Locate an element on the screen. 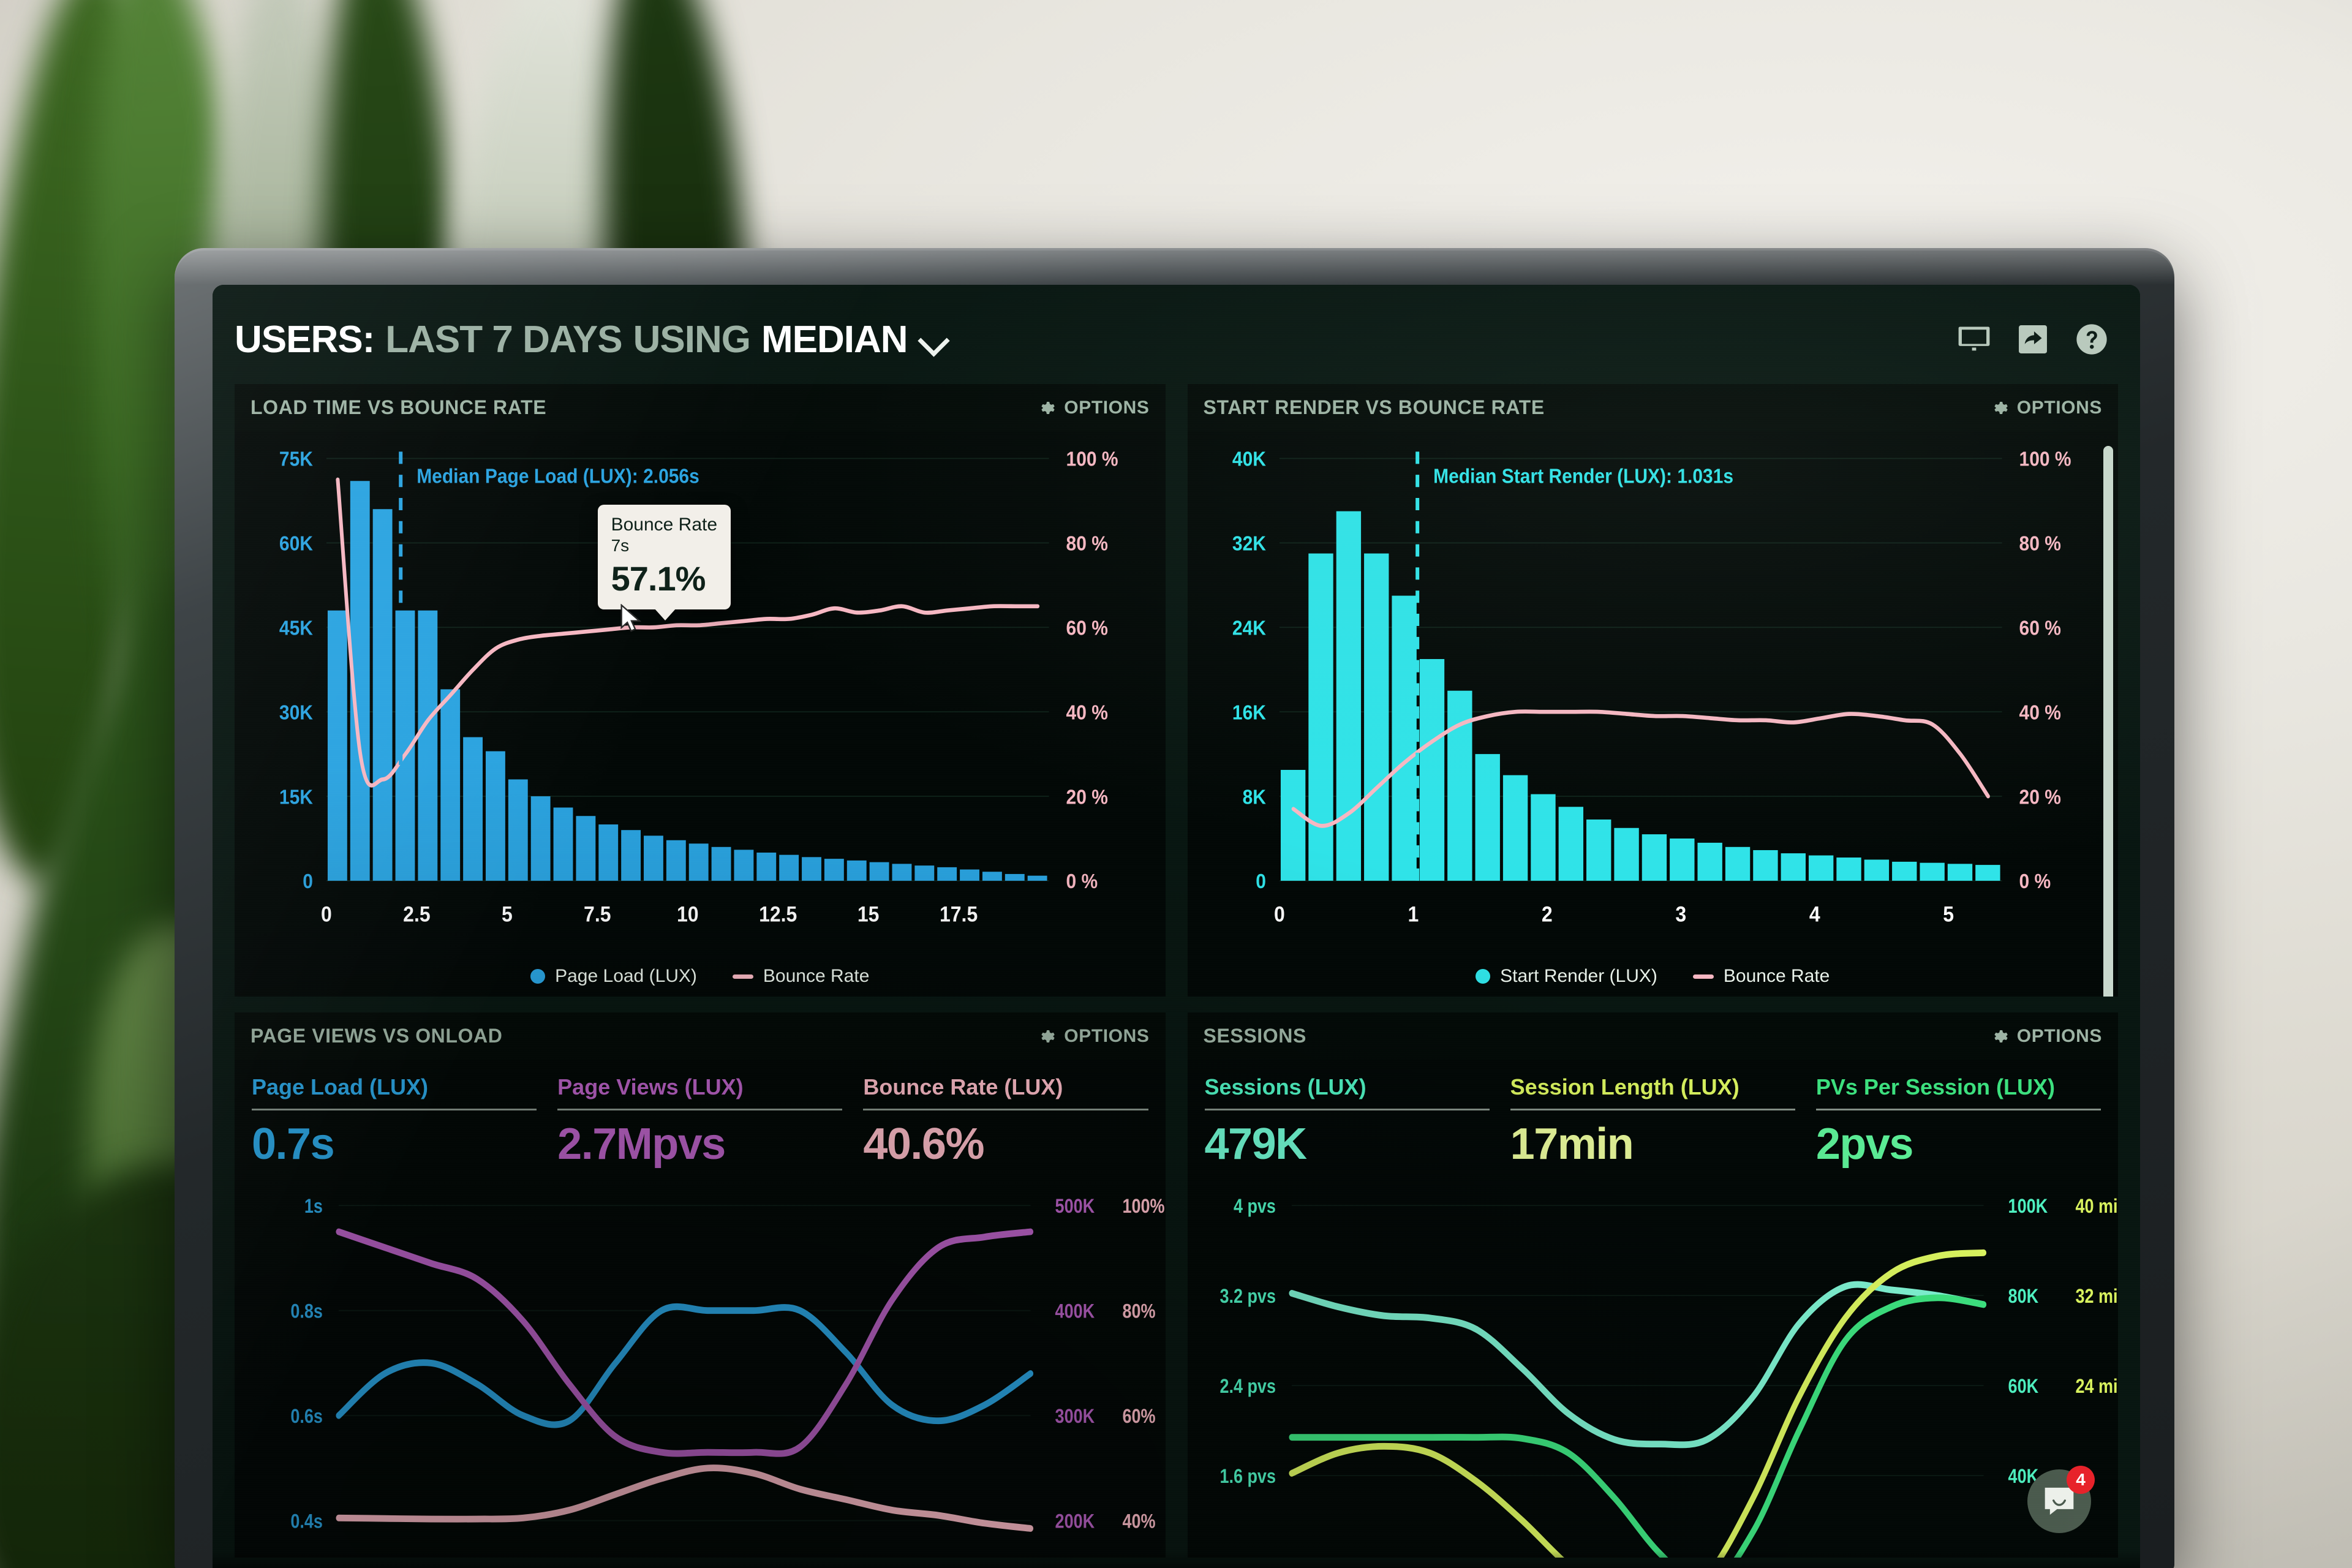 The height and width of the screenshot is (1568, 2352). svg-text: 15K is located at coordinates (296, 797).